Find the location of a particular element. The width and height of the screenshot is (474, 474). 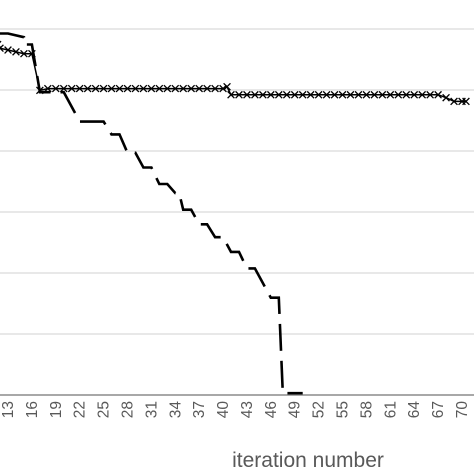

series-line-cross is located at coordinates (233, 74).